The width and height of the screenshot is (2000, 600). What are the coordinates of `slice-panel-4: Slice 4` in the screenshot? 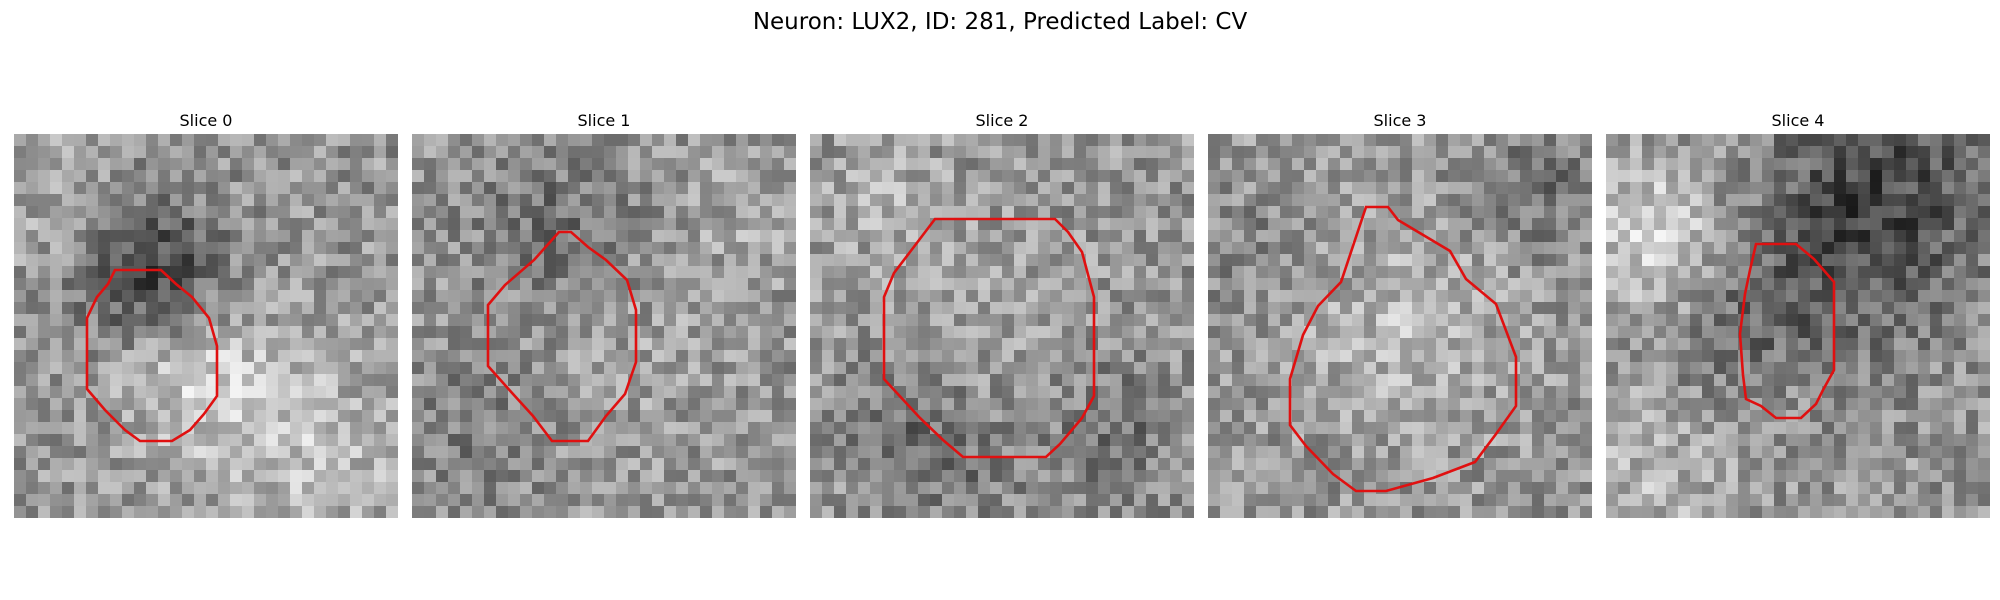 It's located at (1798, 313).